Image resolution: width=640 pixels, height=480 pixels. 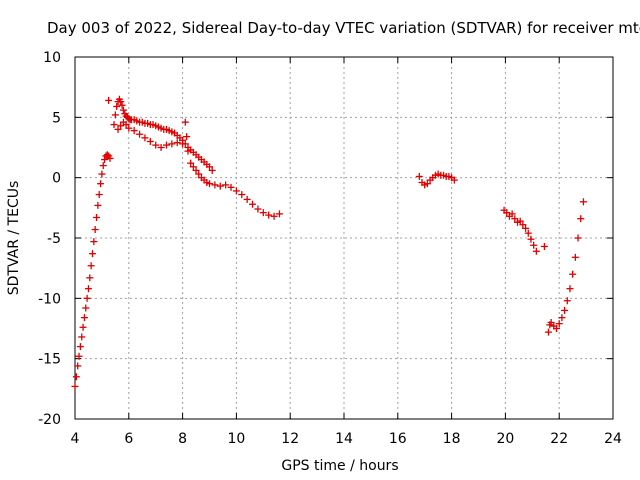 I want to click on x-tick-label: 22, so click(x=559, y=439).